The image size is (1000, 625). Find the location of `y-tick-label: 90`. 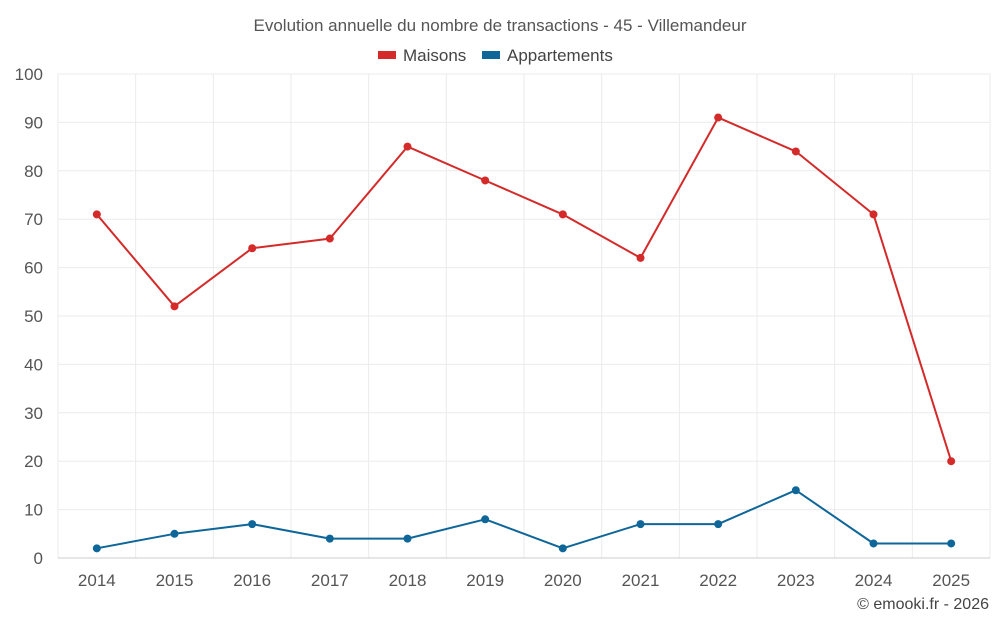

y-tick-label: 90 is located at coordinates (33, 122).